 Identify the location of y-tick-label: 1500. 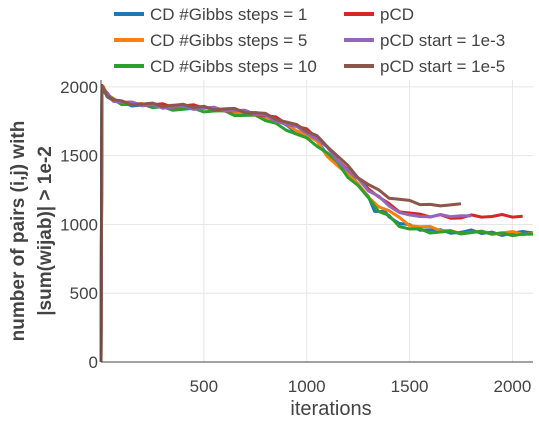
(79, 156).